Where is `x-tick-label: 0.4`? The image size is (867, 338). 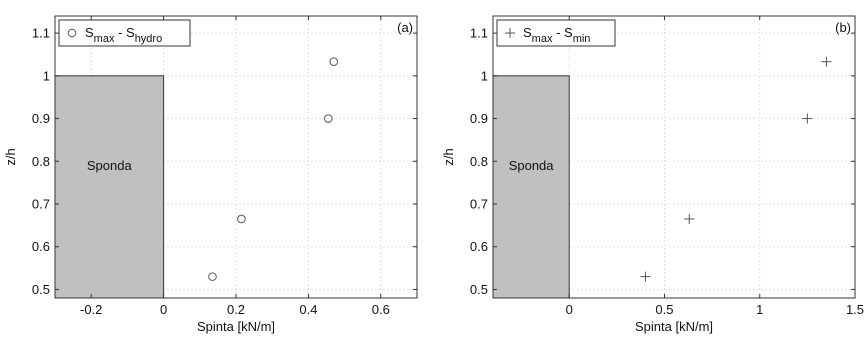
x-tick-label: 0.4 is located at coordinates (308, 309).